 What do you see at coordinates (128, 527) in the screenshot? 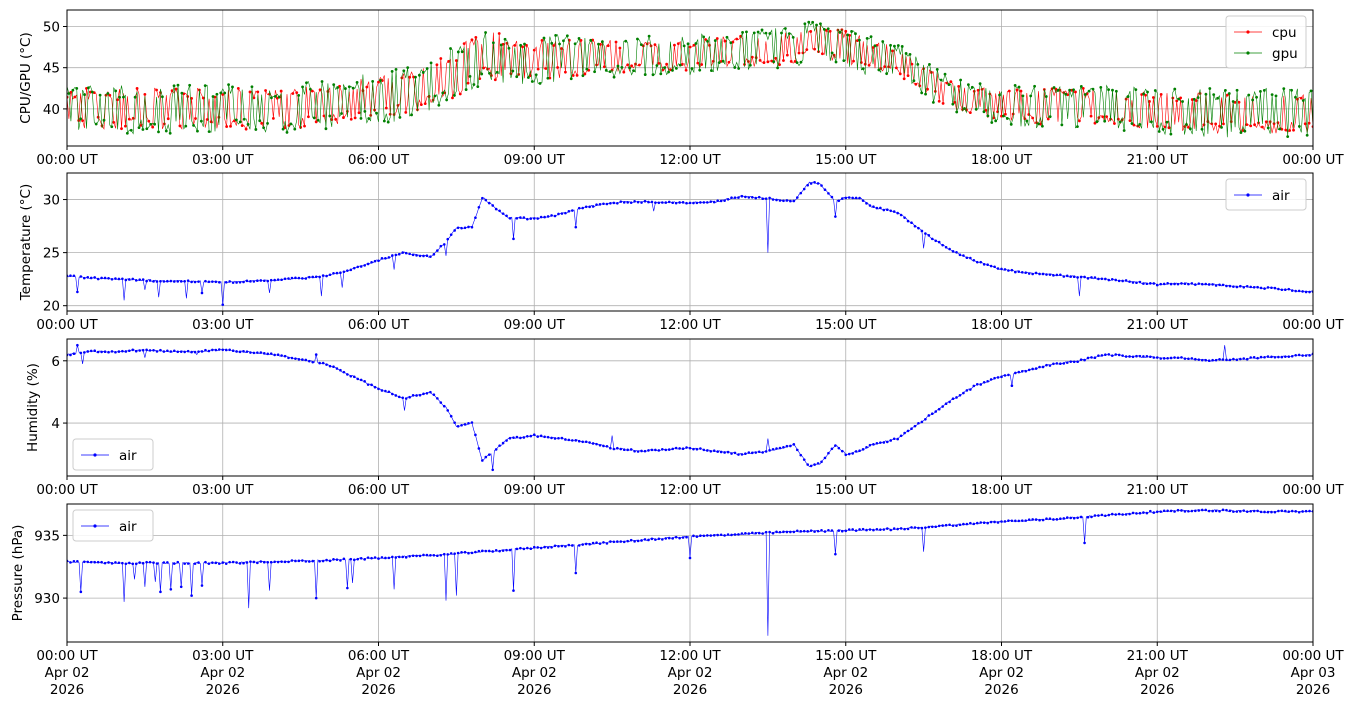
I see `legend-label-air: air` at bounding box center [128, 527].